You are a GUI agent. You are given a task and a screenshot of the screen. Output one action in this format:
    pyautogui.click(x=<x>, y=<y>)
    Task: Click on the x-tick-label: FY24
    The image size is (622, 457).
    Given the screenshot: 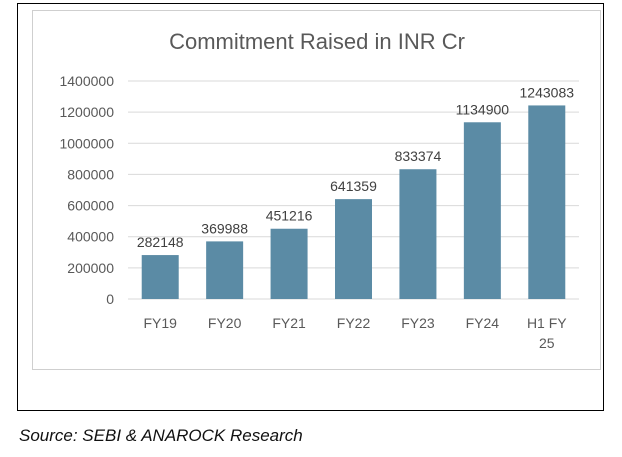 What is the action you would take?
    pyautogui.click(x=483, y=323)
    